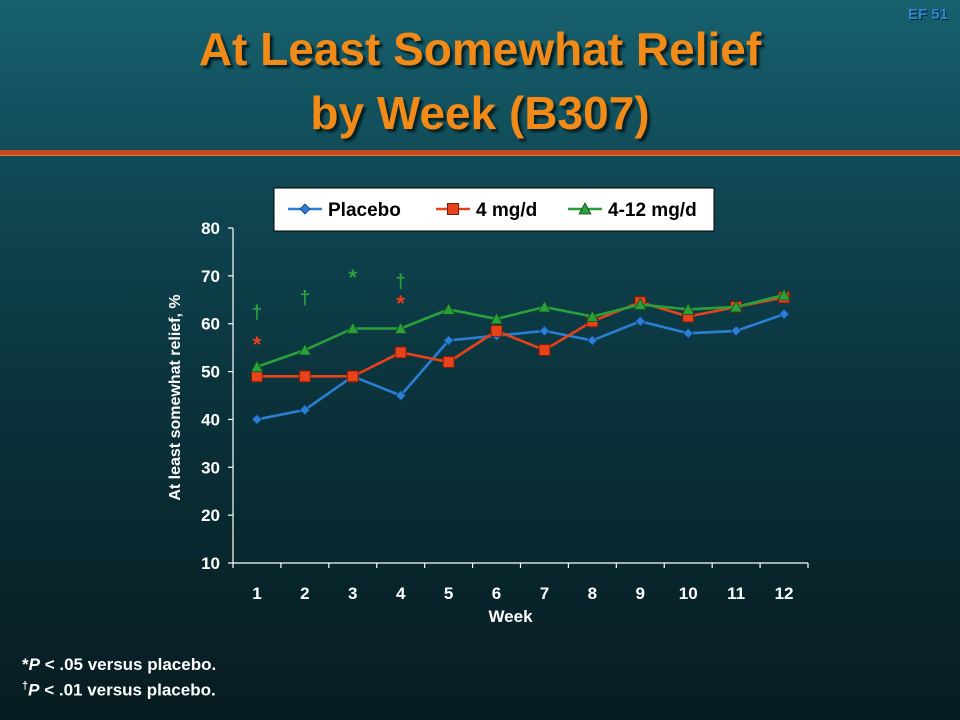  I want to click on y-tick-label: 70, so click(210, 276).